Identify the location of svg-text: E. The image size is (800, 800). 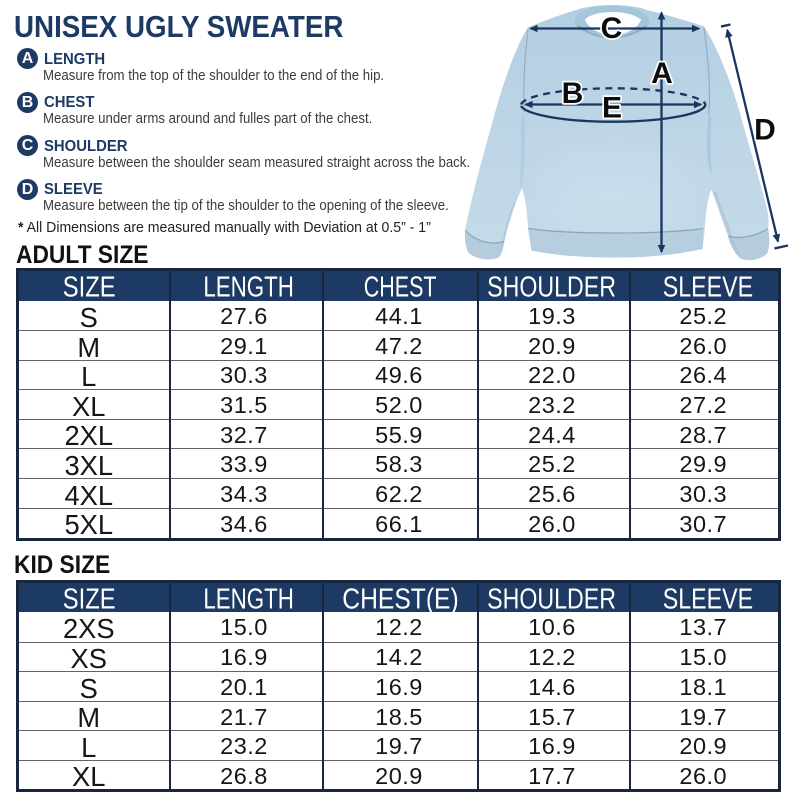
(612, 108).